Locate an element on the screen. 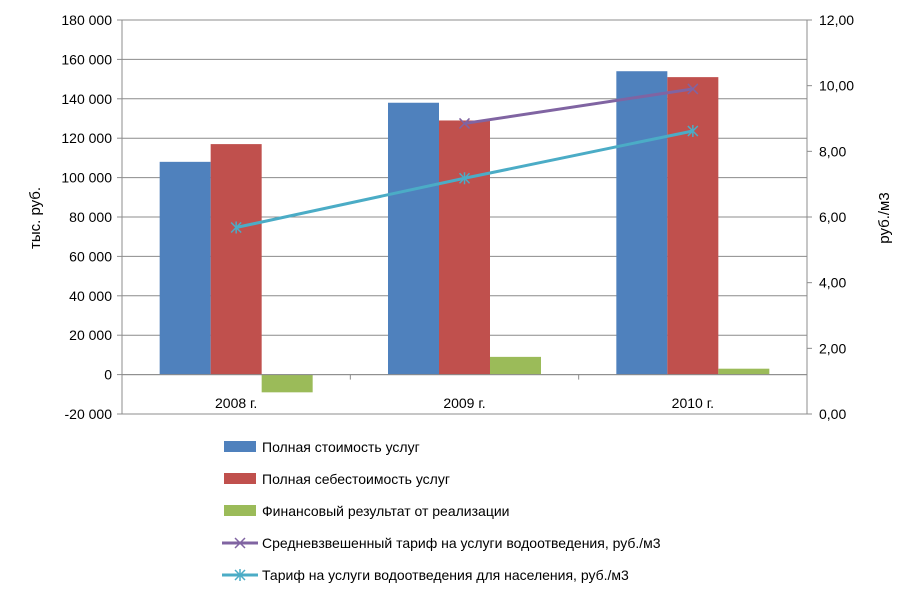 The height and width of the screenshot is (593, 914). right-axis-ticks: 0,00 2,00 4,00 6,00 8,00 10,00 12,00 is located at coordinates (830, 217).